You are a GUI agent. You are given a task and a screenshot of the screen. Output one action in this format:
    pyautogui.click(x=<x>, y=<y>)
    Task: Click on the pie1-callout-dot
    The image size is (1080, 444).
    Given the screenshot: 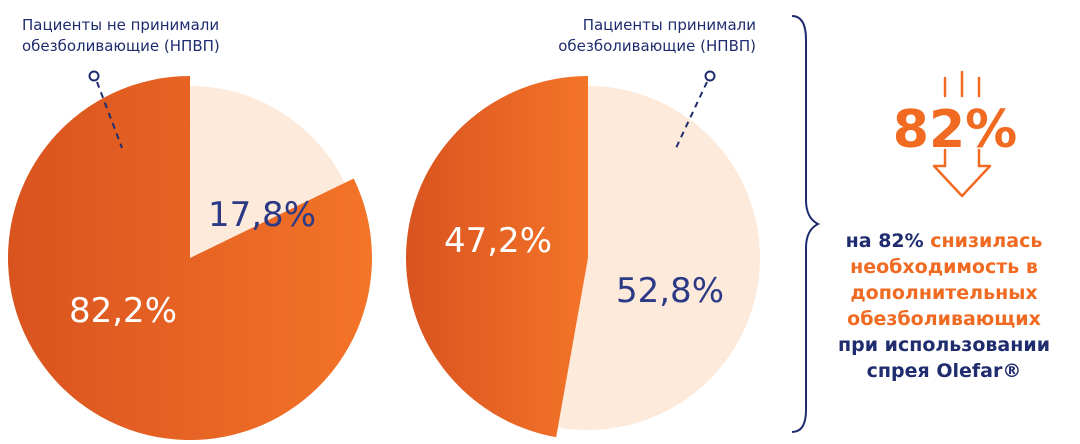 What is the action you would take?
    pyautogui.click(x=94, y=76)
    